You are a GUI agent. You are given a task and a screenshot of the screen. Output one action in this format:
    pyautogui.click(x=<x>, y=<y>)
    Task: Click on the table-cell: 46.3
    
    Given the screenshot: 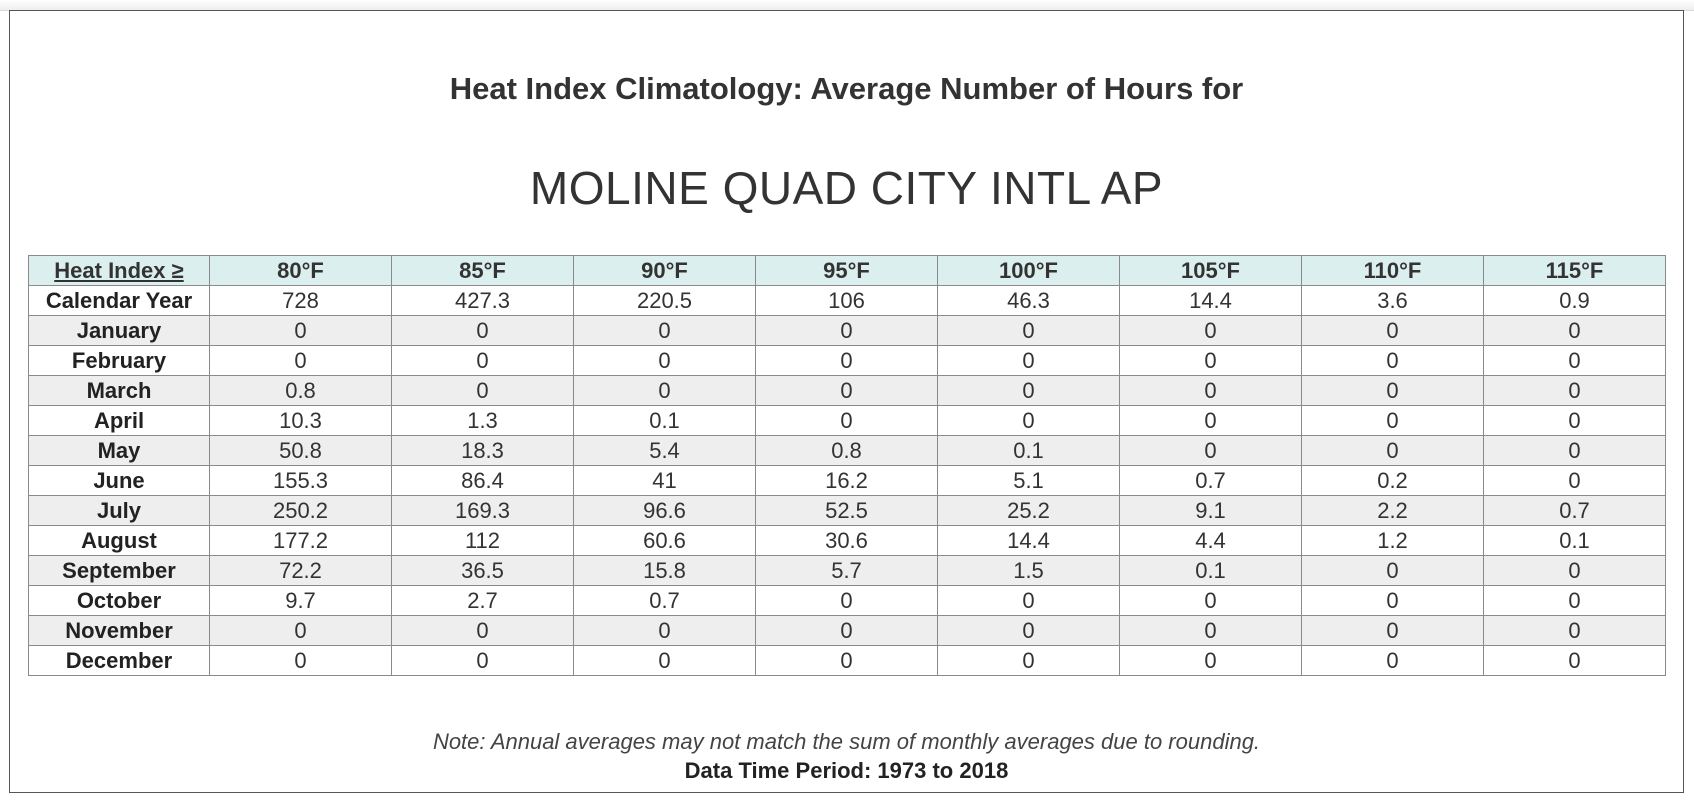 What is the action you would take?
    pyautogui.click(x=1028, y=300)
    